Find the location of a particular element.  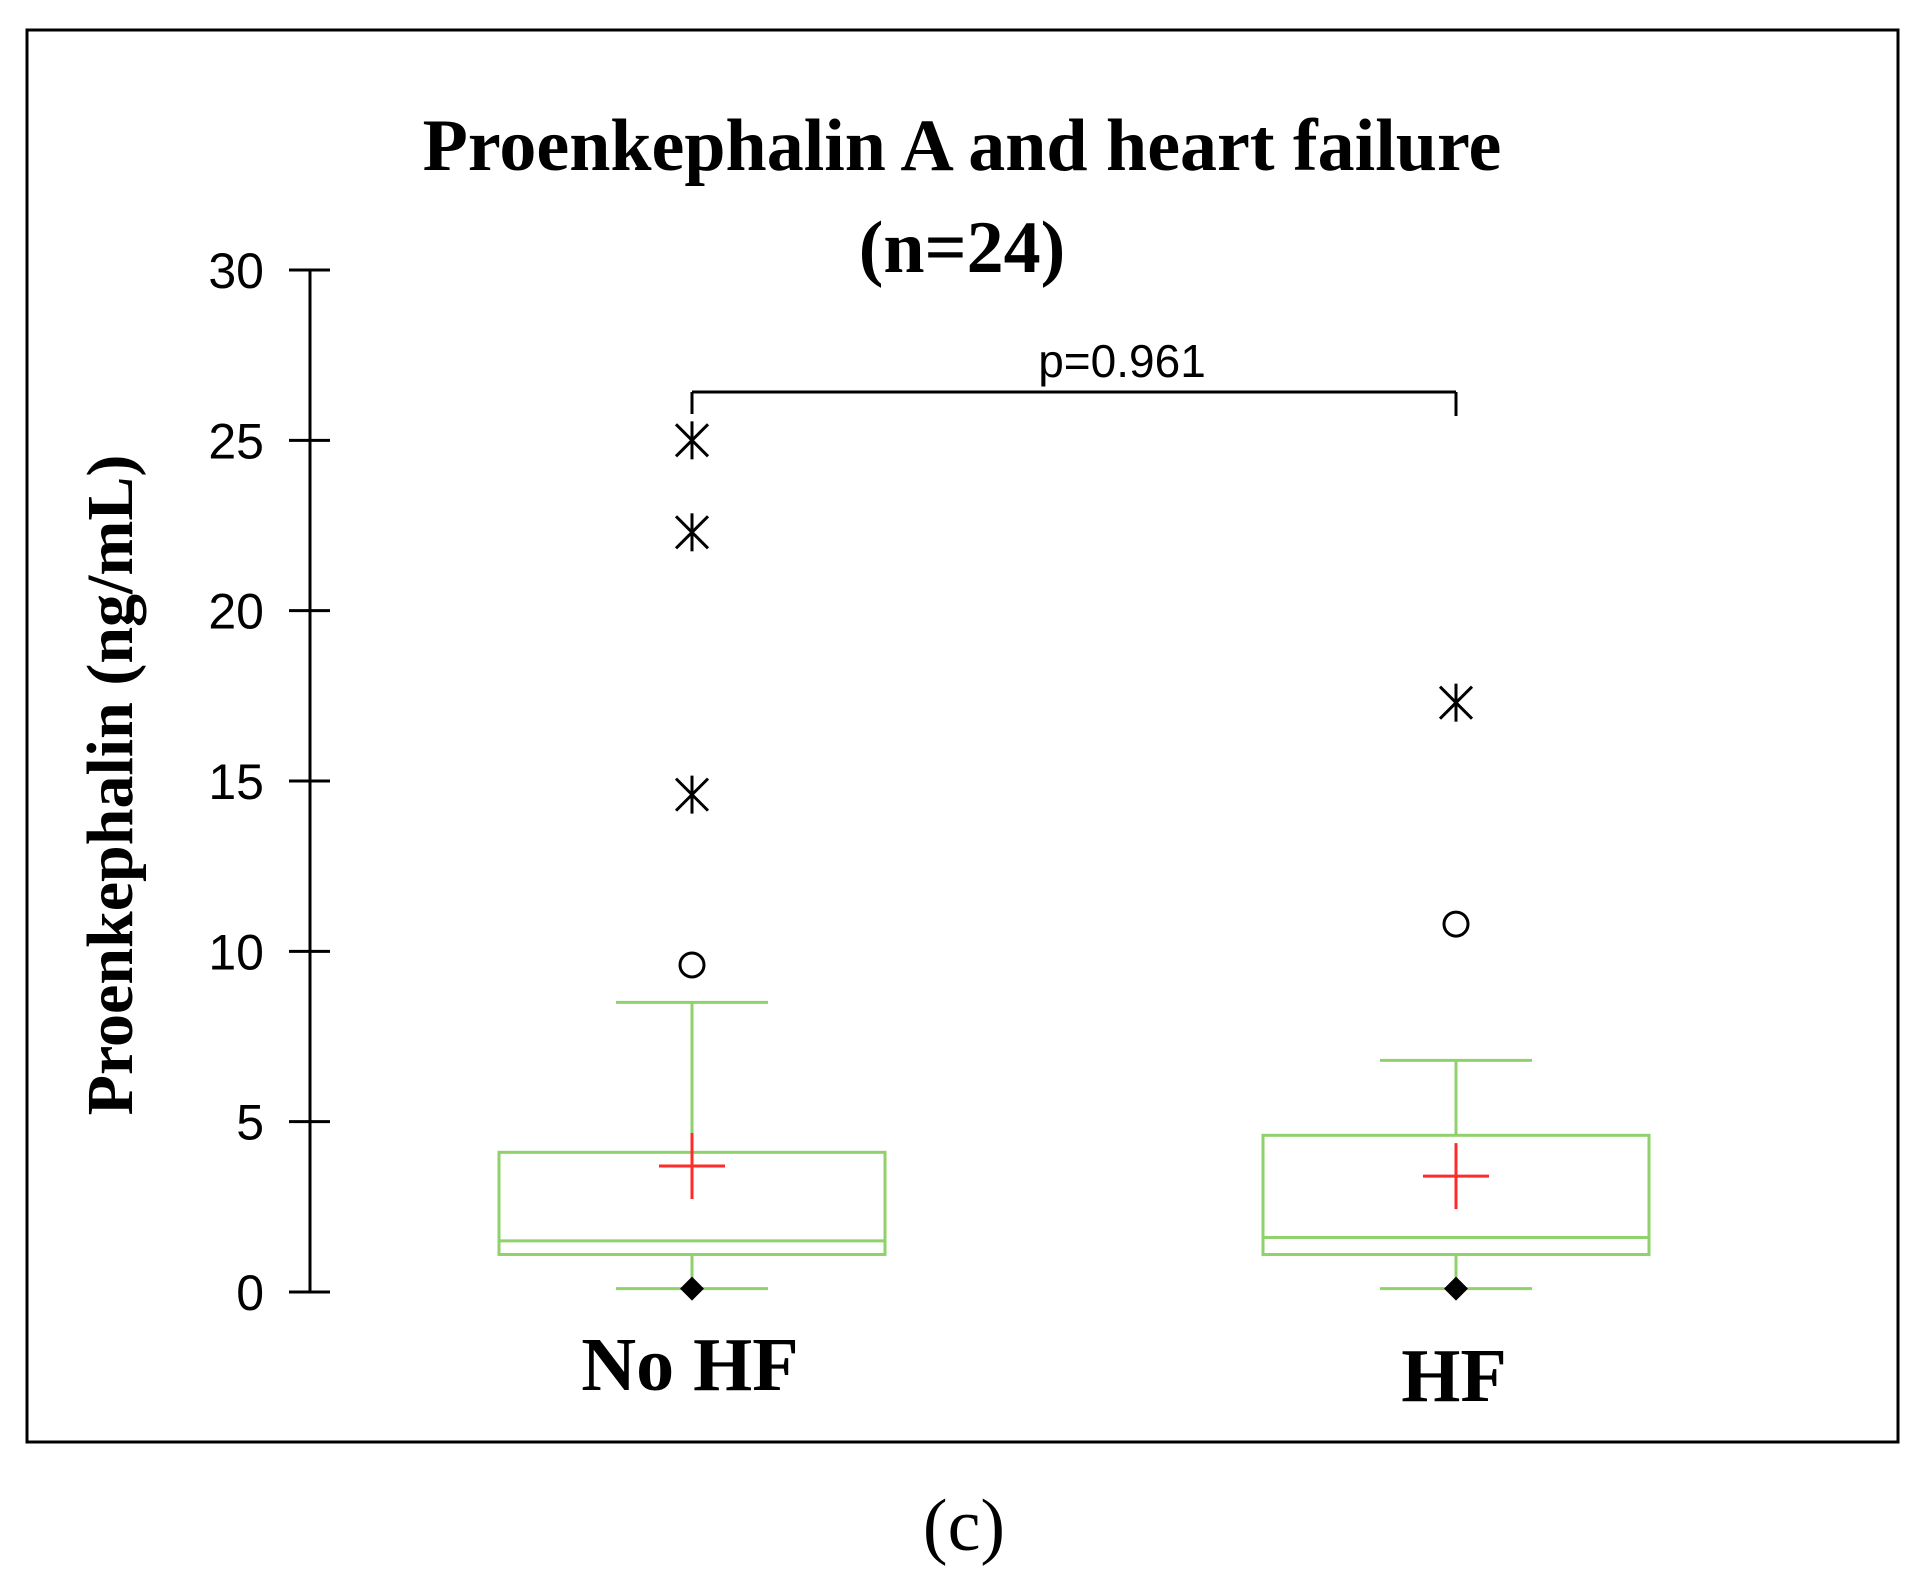

x-category-label-hf: HF is located at coordinates (1454, 1376).